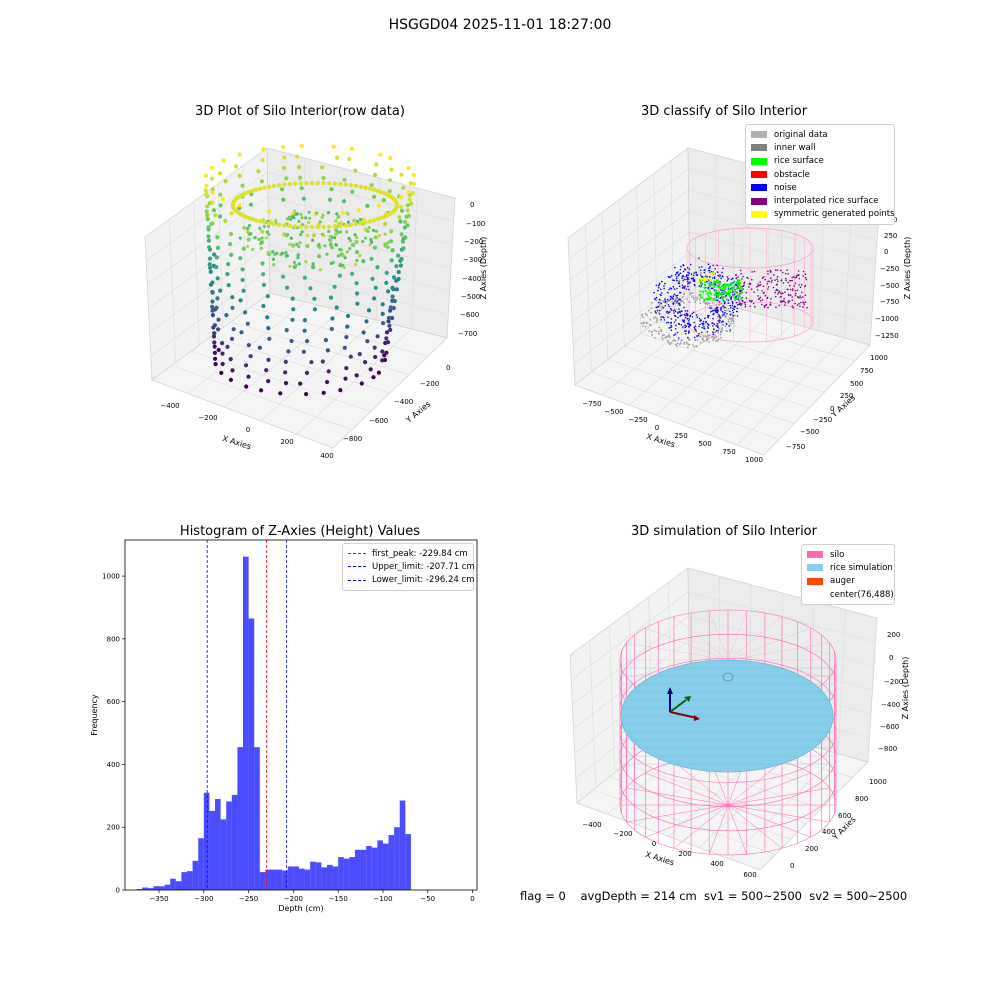  I want to click on p4-ztick: −600, so click(889, 727).